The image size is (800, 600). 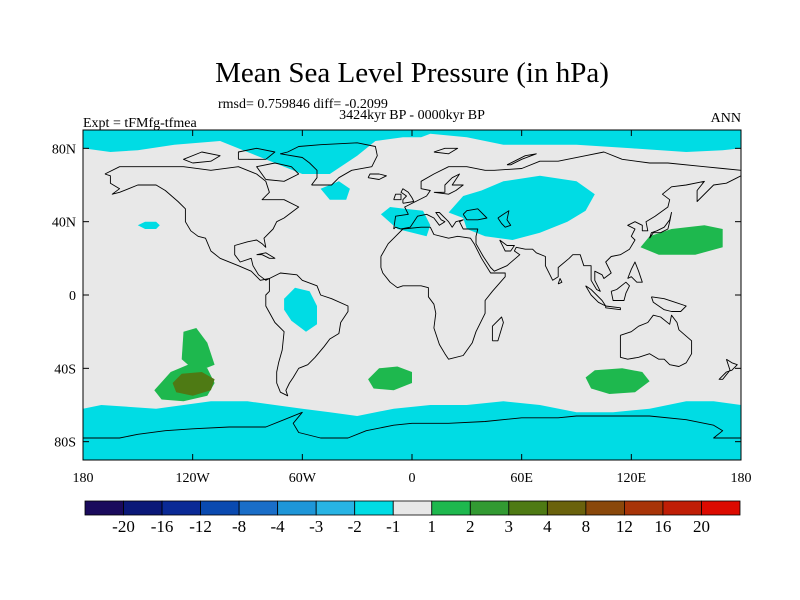 What do you see at coordinates (303, 478) in the screenshot?
I see `x-tick-label: 60W` at bounding box center [303, 478].